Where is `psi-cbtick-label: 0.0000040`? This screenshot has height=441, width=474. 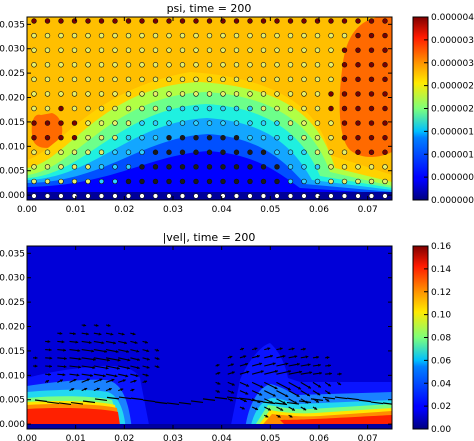
psi-cbtick-label: 0.0000040 is located at coordinates (452, 18).